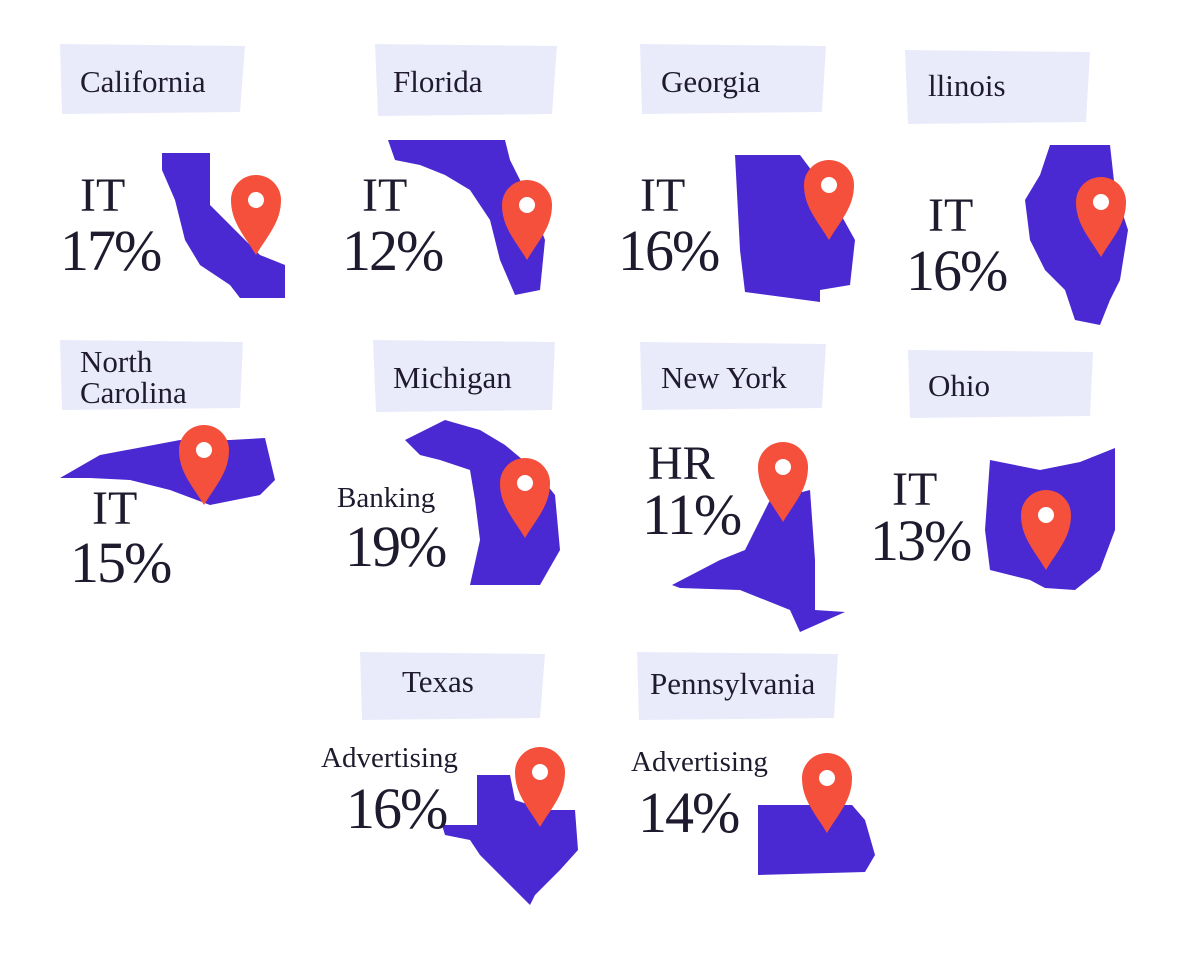 The width and height of the screenshot is (1180, 965). I want to click on state-name: Pennsylvania, so click(733, 683).